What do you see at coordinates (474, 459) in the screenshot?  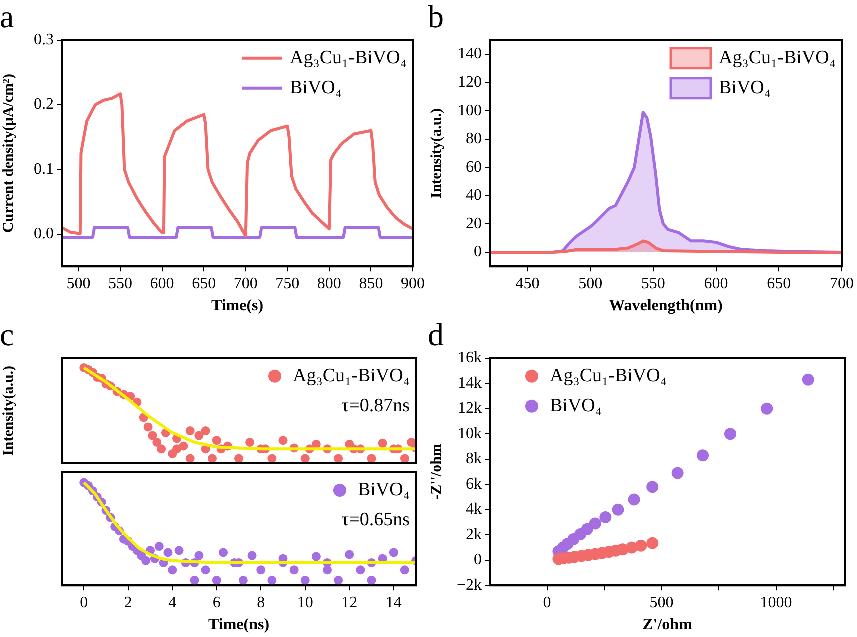 I see `y-tick-label: 8k` at bounding box center [474, 459].